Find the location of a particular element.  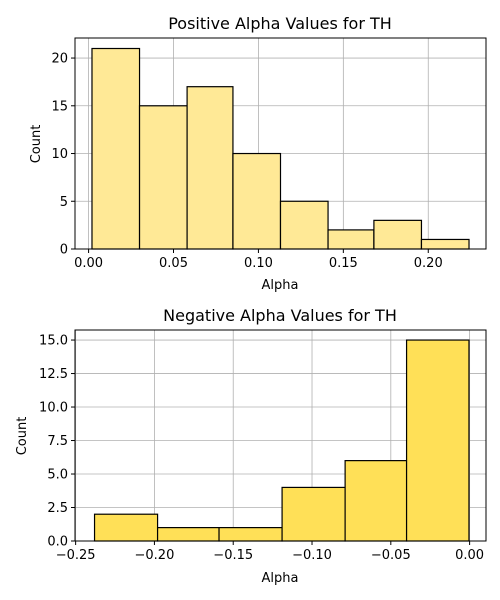

y-tick-label: 2.5 is located at coordinates (57, 508).